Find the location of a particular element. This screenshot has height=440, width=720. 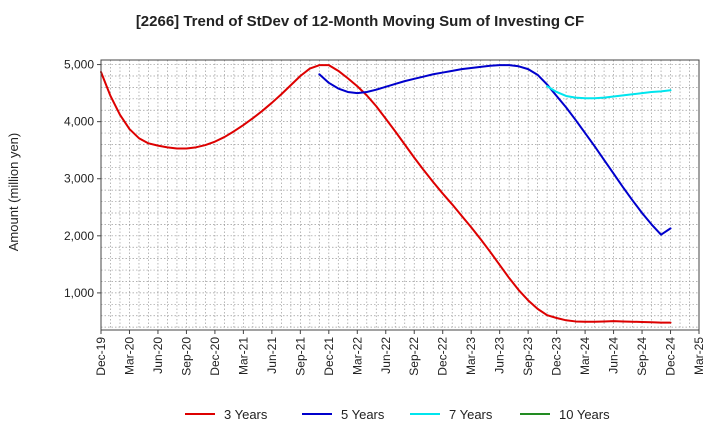

x-tick-label: Mar-24 is located at coordinates (585, 356).